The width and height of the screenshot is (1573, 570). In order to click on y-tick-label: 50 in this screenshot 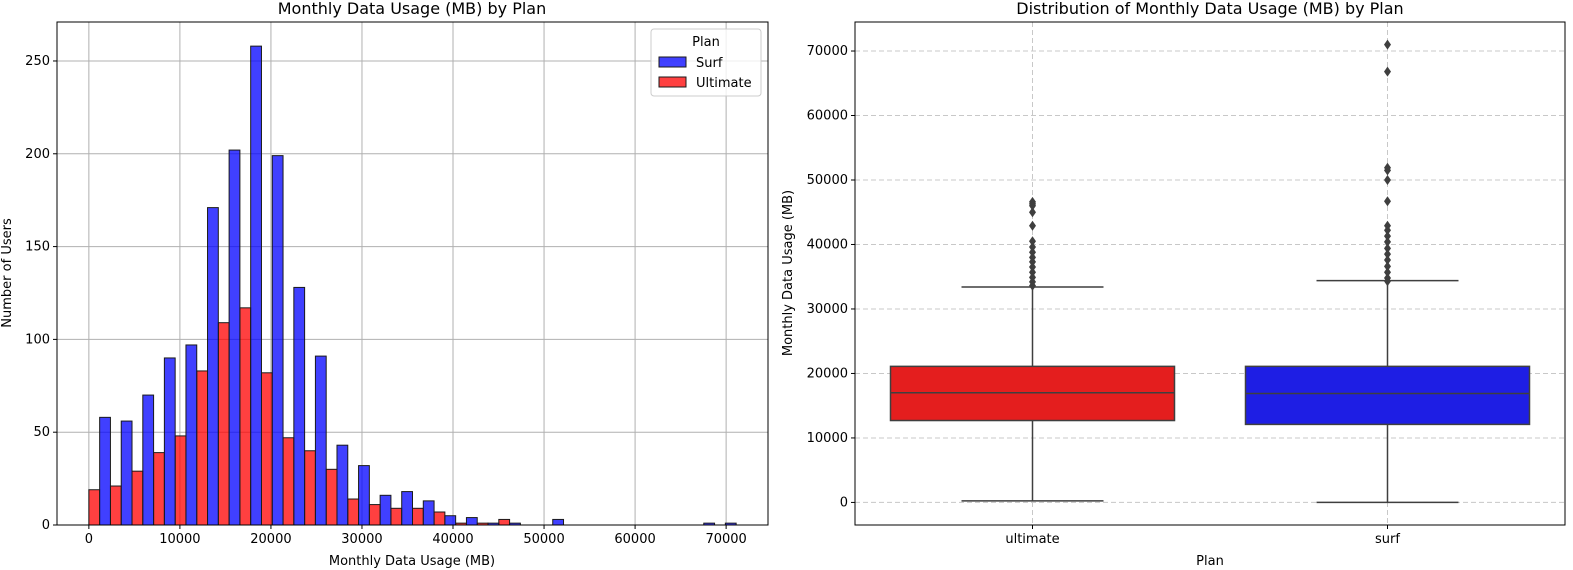, I will do `click(41, 432)`.